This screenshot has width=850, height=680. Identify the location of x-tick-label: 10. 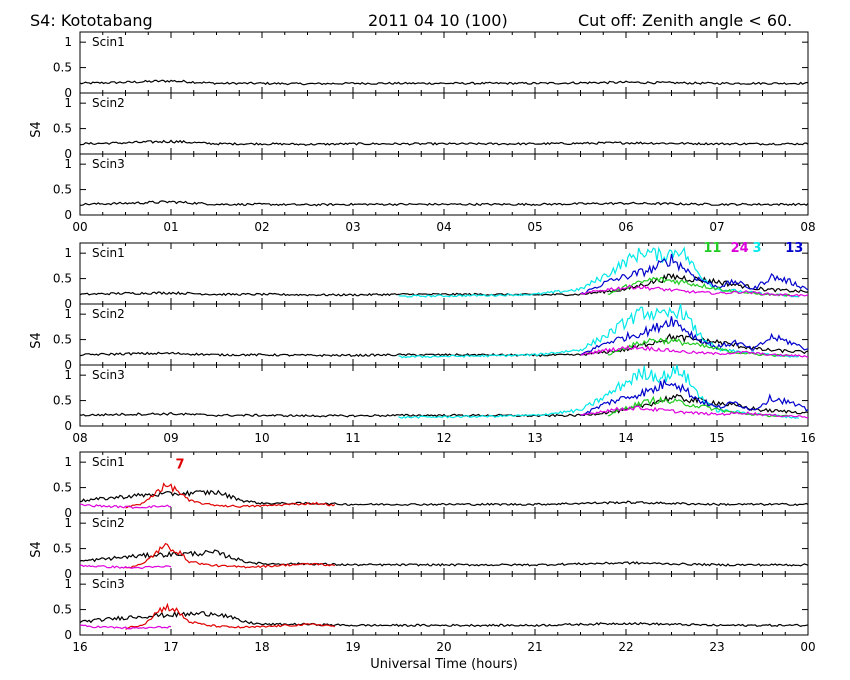
(261, 438).